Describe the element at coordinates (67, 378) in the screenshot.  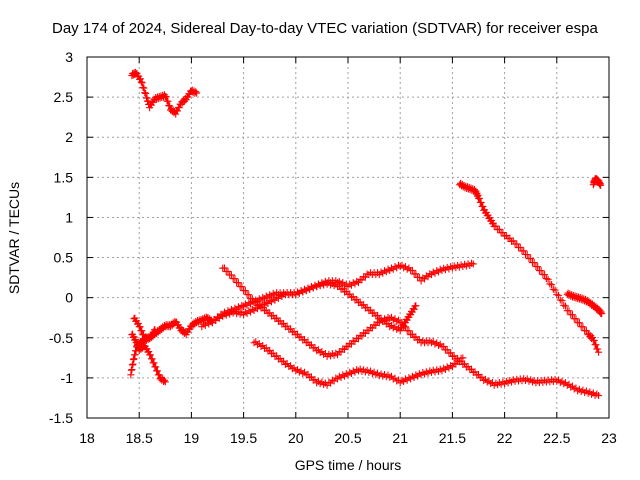
I see `y-tick-label: -1` at that location.